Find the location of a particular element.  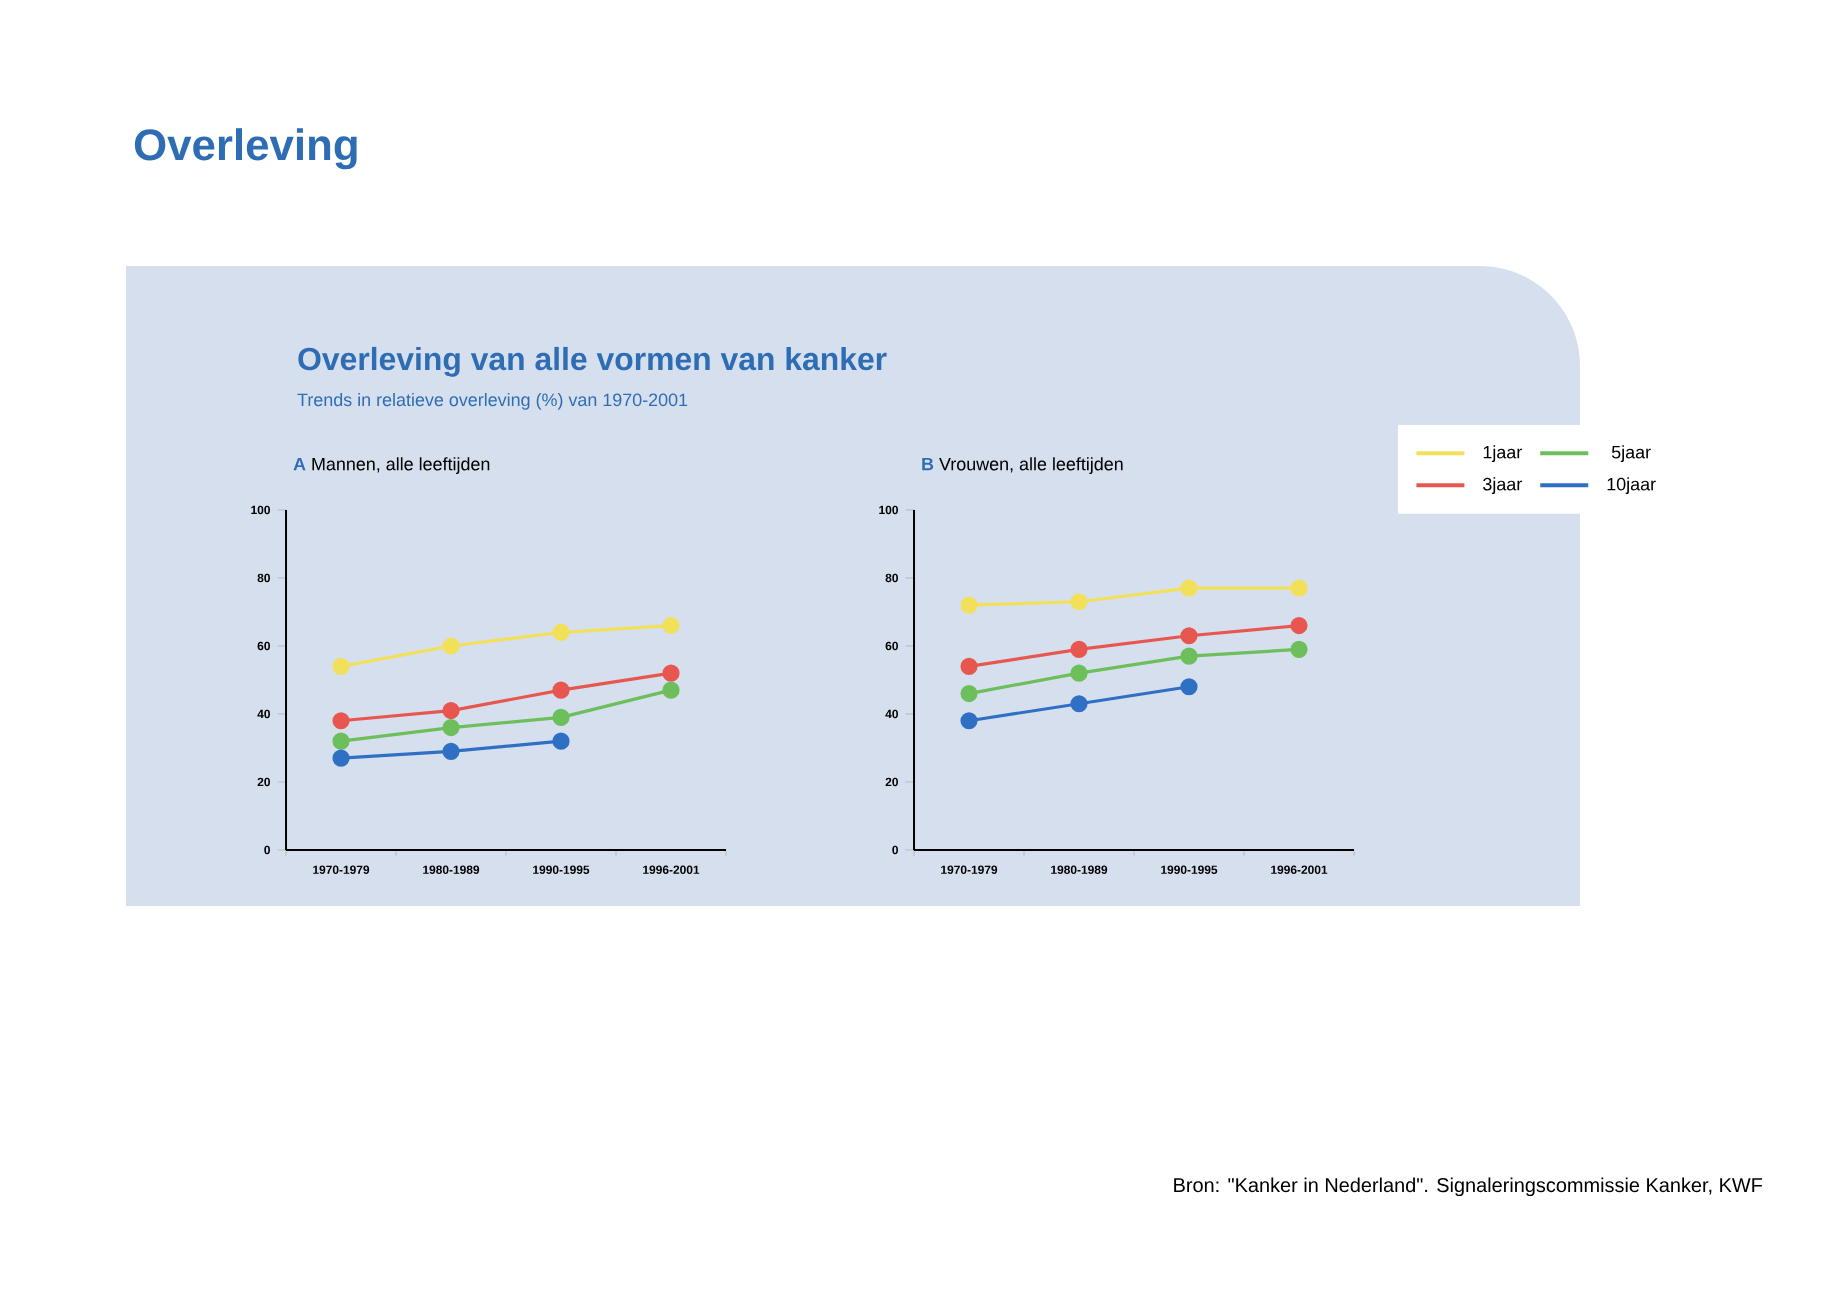

text: Overleving is located at coordinates (245, 149).